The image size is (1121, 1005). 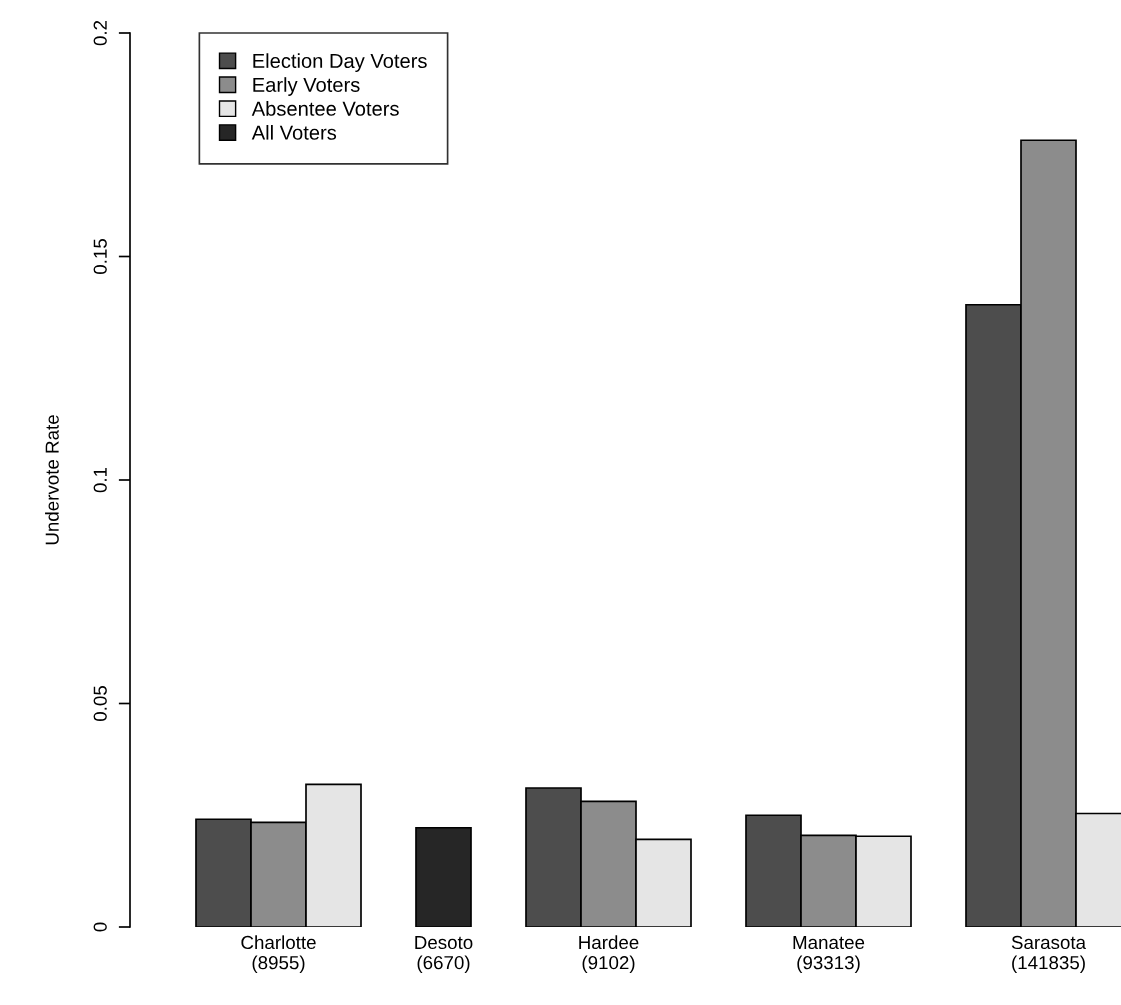 I want to click on x-tick-label: Desoto (6670), so click(x=444, y=954).